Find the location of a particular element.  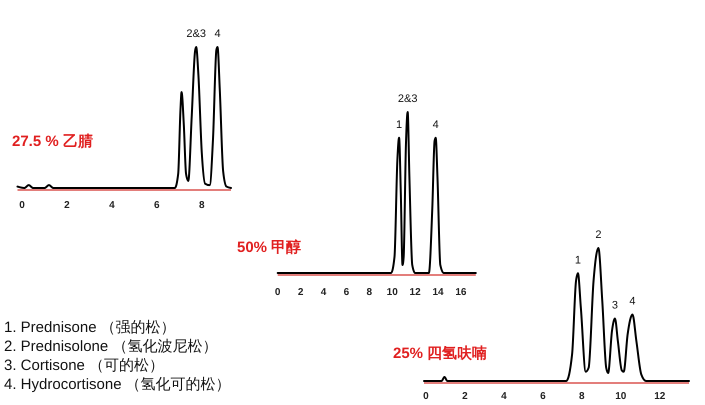

x-tick-label: 16 is located at coordinates (461, 292).